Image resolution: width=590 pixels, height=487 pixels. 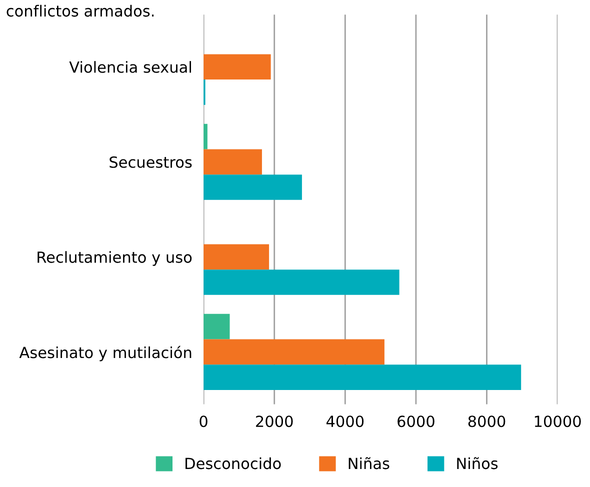 What do you see at coordinates (115, 258) in the screenshot?
I see `y-tick-label: Reclutamiento y uso` at bounding box center [115, 258].